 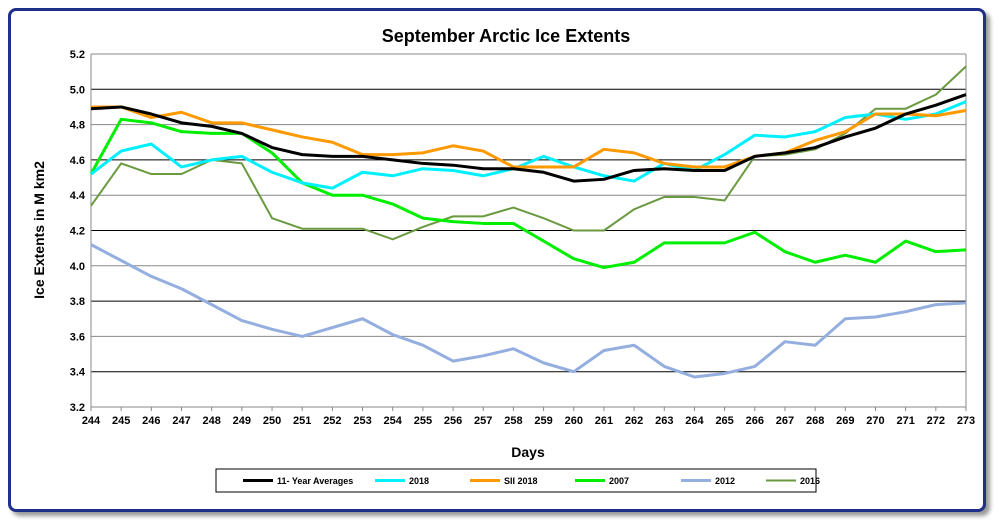 I want to click on y-tick-label: 3.2, so click(x=77, y=408).